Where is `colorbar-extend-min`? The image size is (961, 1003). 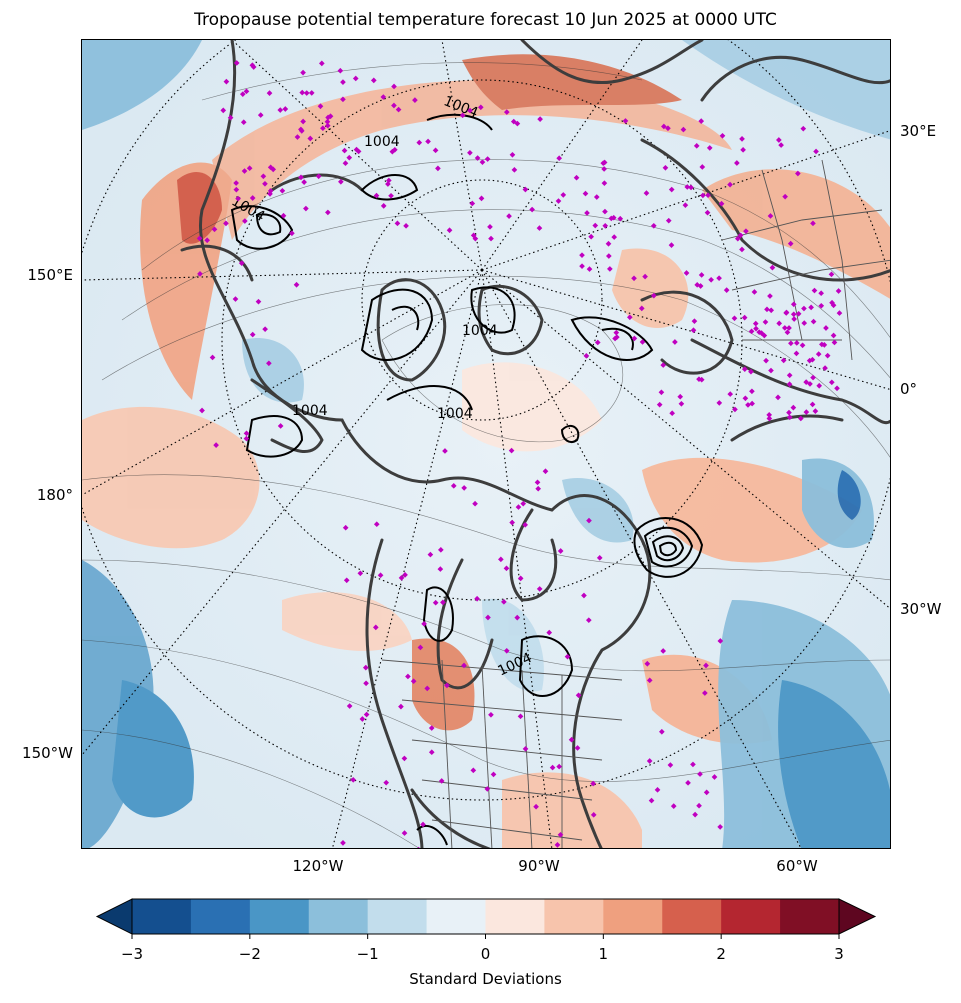 colorbar-extend-min is located at coordinates (114, 916).